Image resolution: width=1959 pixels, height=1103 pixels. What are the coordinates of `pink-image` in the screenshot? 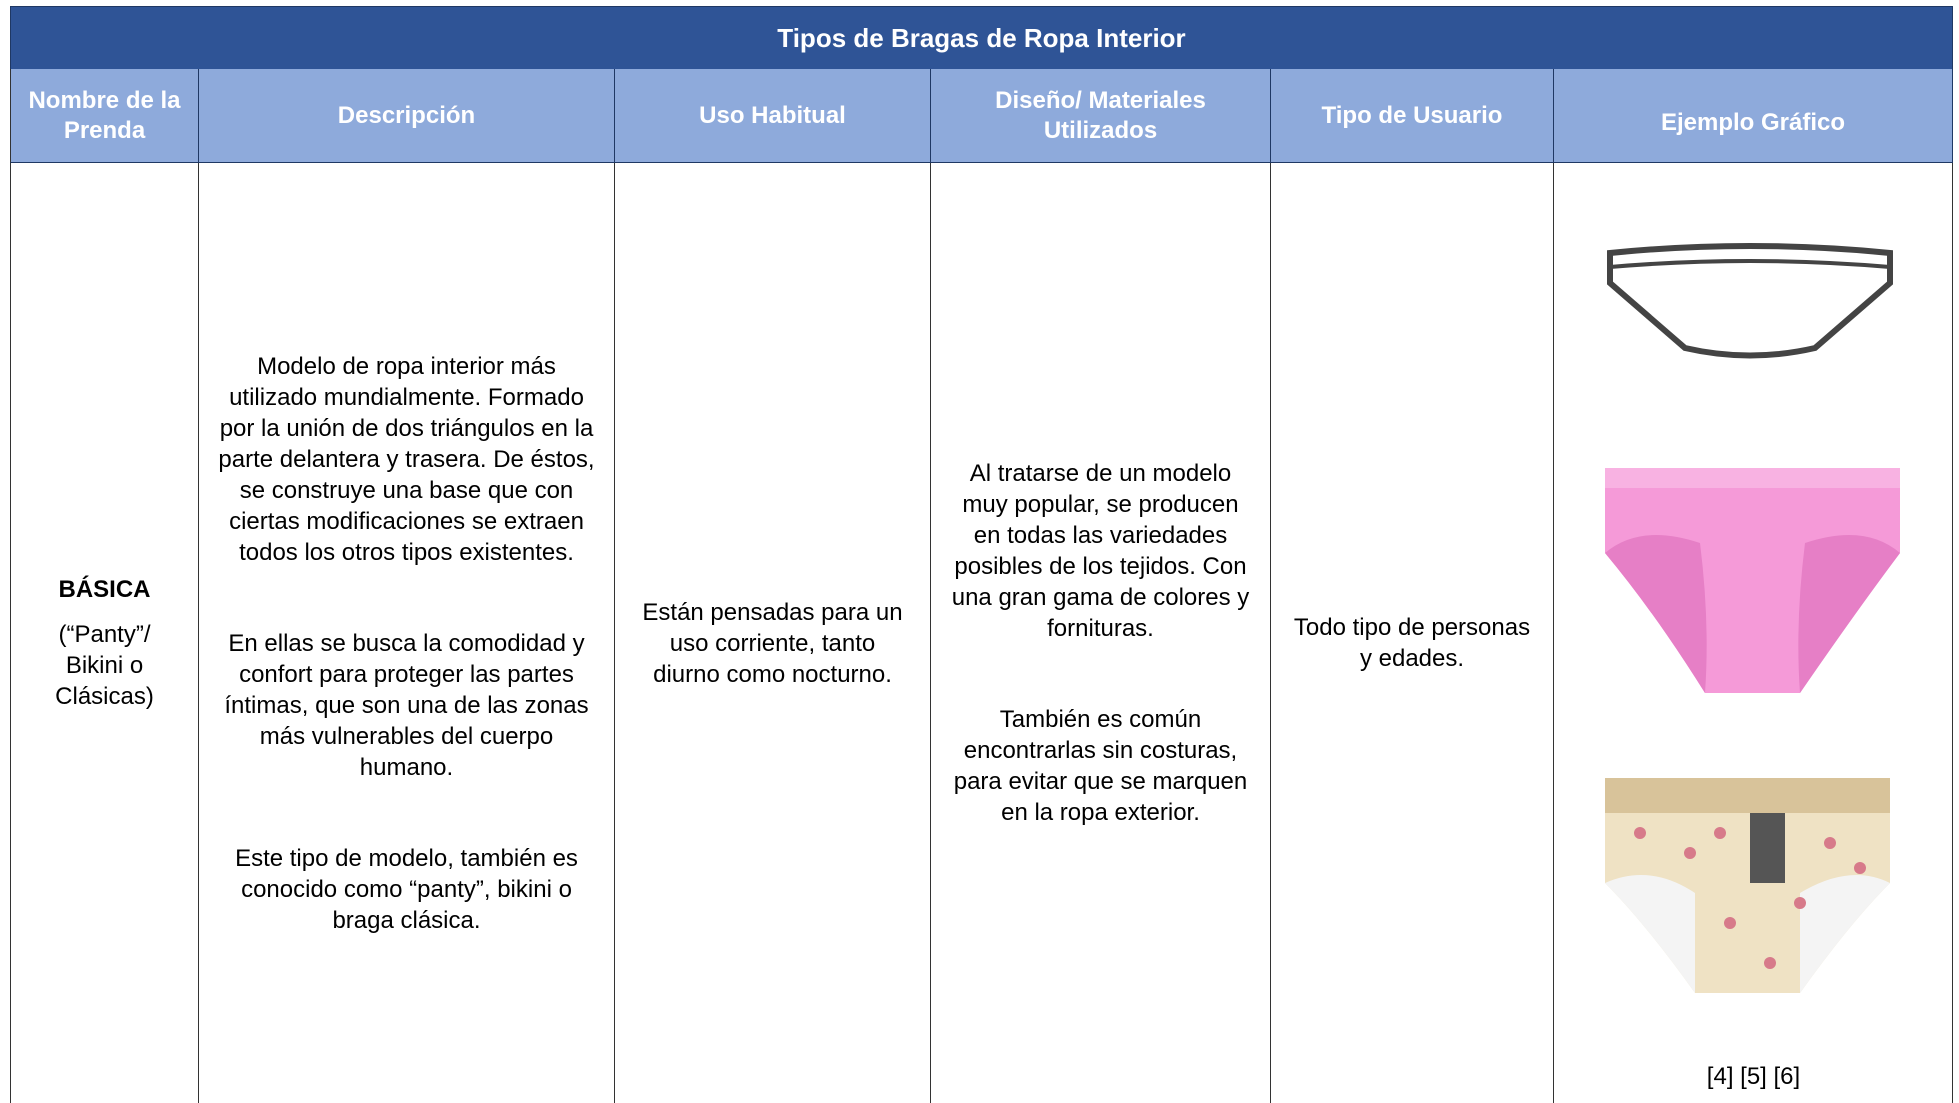 It's located at (1752, 580).